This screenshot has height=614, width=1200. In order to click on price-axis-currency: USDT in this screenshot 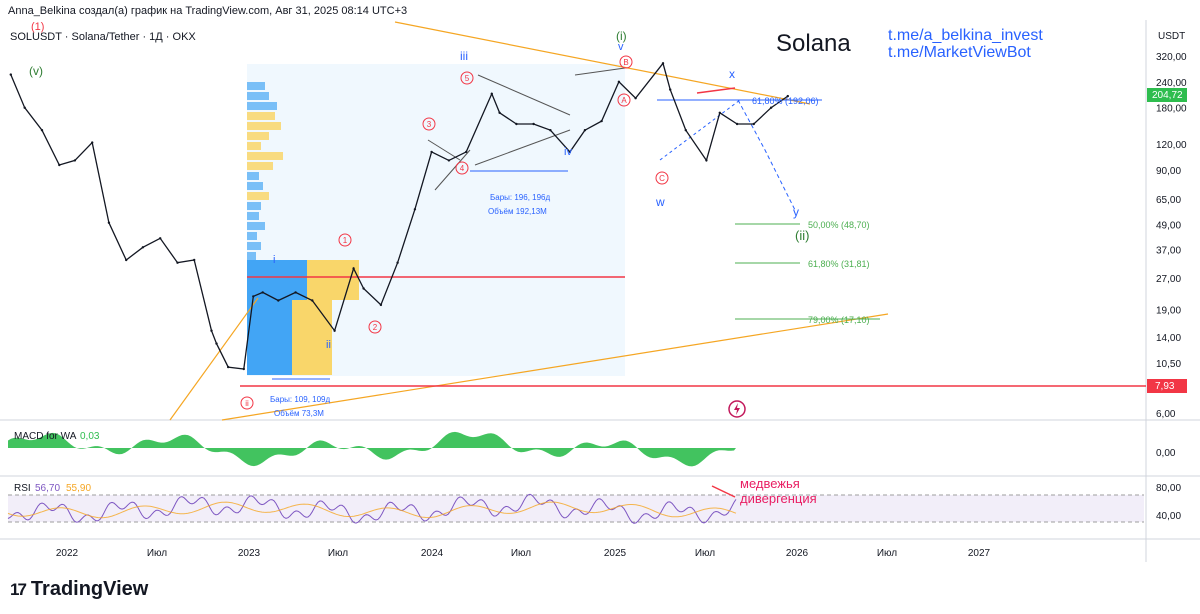, I will do `click(1171, 36)`.